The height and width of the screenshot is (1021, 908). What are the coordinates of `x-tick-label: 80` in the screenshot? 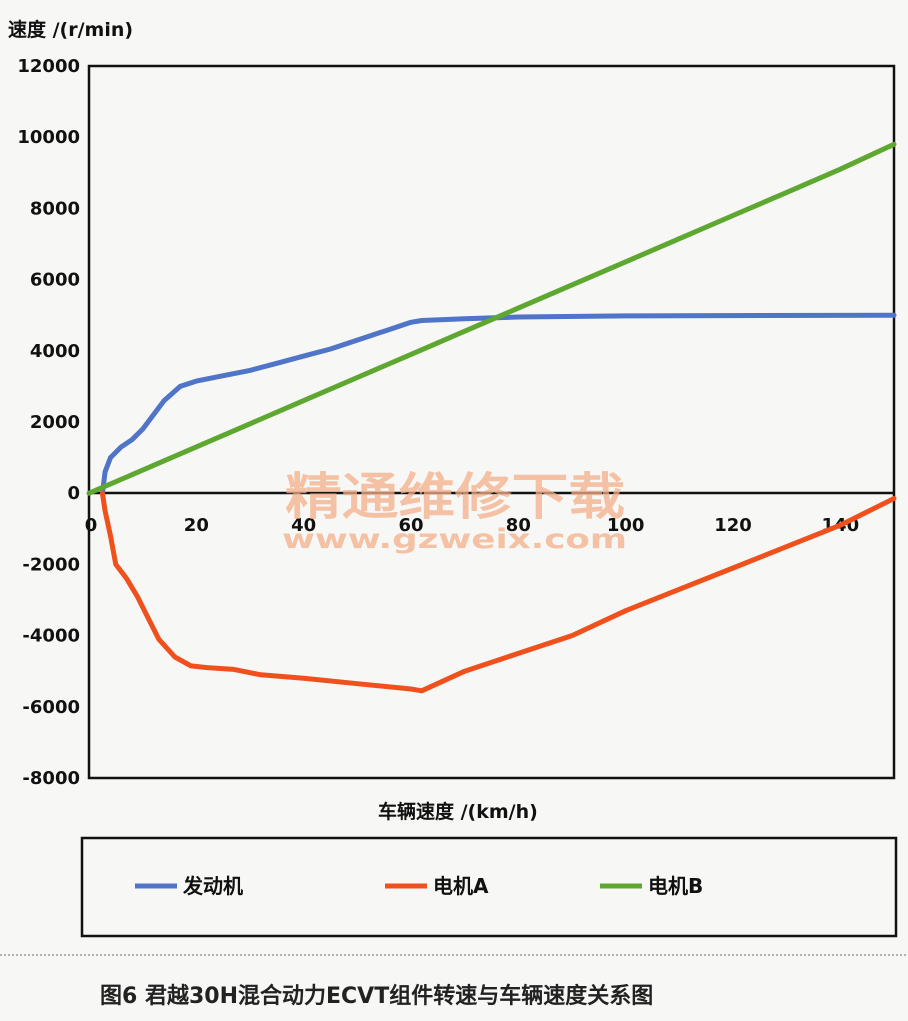 It's located at (518, 525).